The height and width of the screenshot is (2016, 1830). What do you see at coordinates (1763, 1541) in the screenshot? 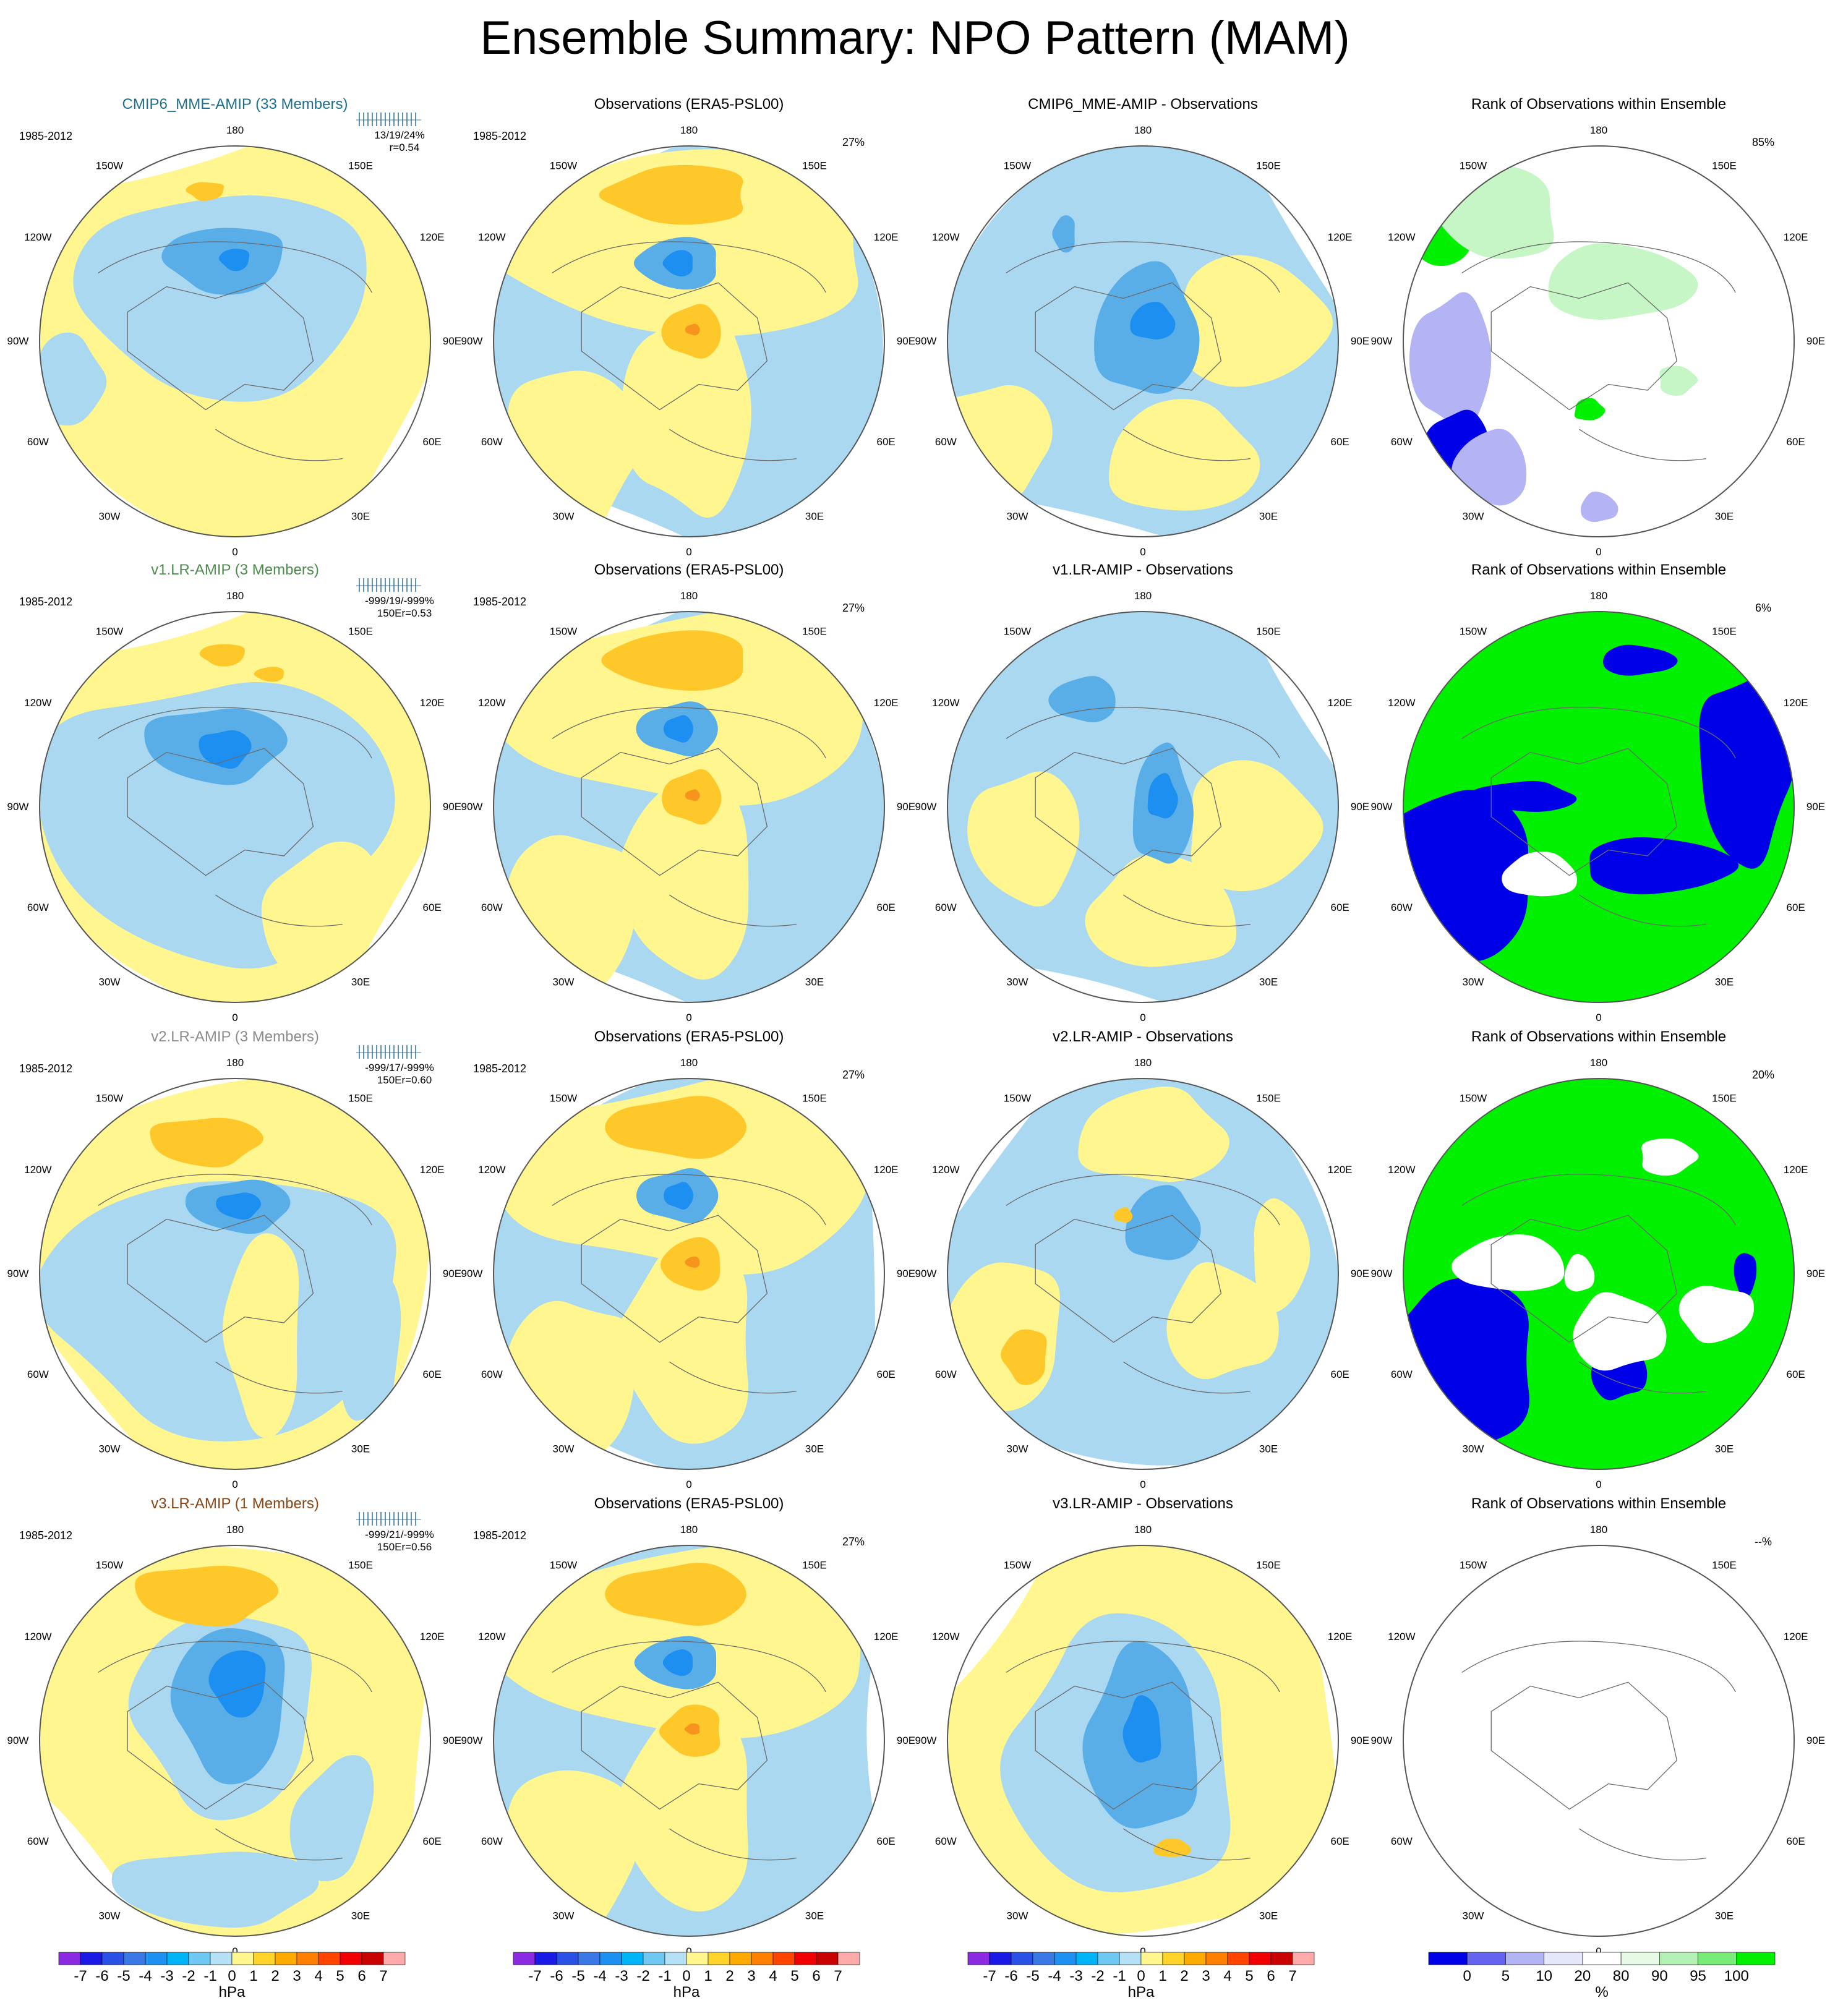
I see `percent-label: --%` at bounding box center [1763, 1541].